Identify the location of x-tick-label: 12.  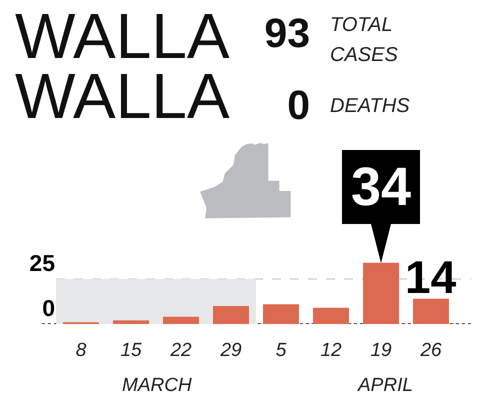
(331, 350).